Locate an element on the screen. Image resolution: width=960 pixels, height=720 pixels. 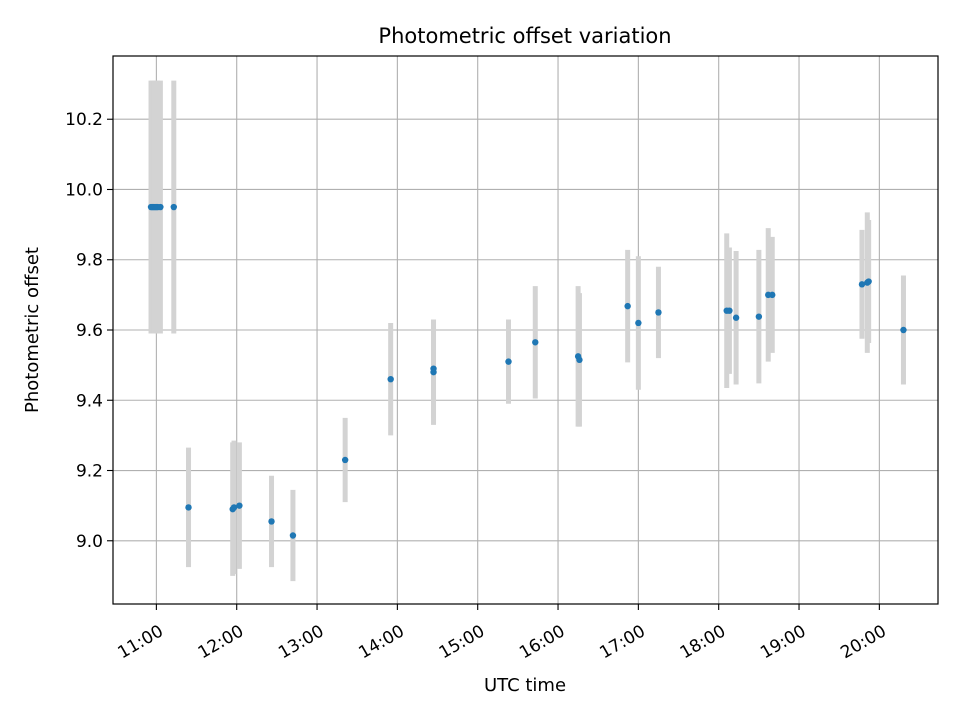
y-tick-label: 9.0 is located at coordinates (89, 542).